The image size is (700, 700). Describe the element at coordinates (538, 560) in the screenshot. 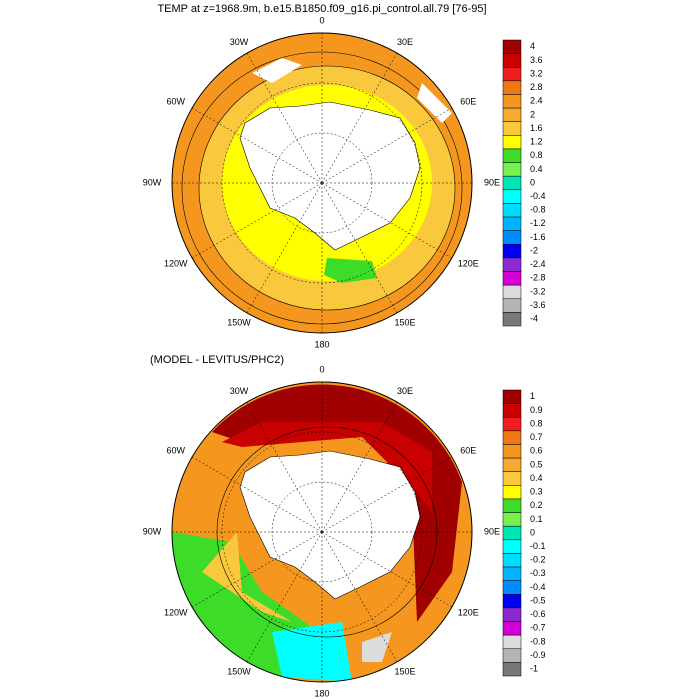

I see `colorbar-label: -0.2` at that location.